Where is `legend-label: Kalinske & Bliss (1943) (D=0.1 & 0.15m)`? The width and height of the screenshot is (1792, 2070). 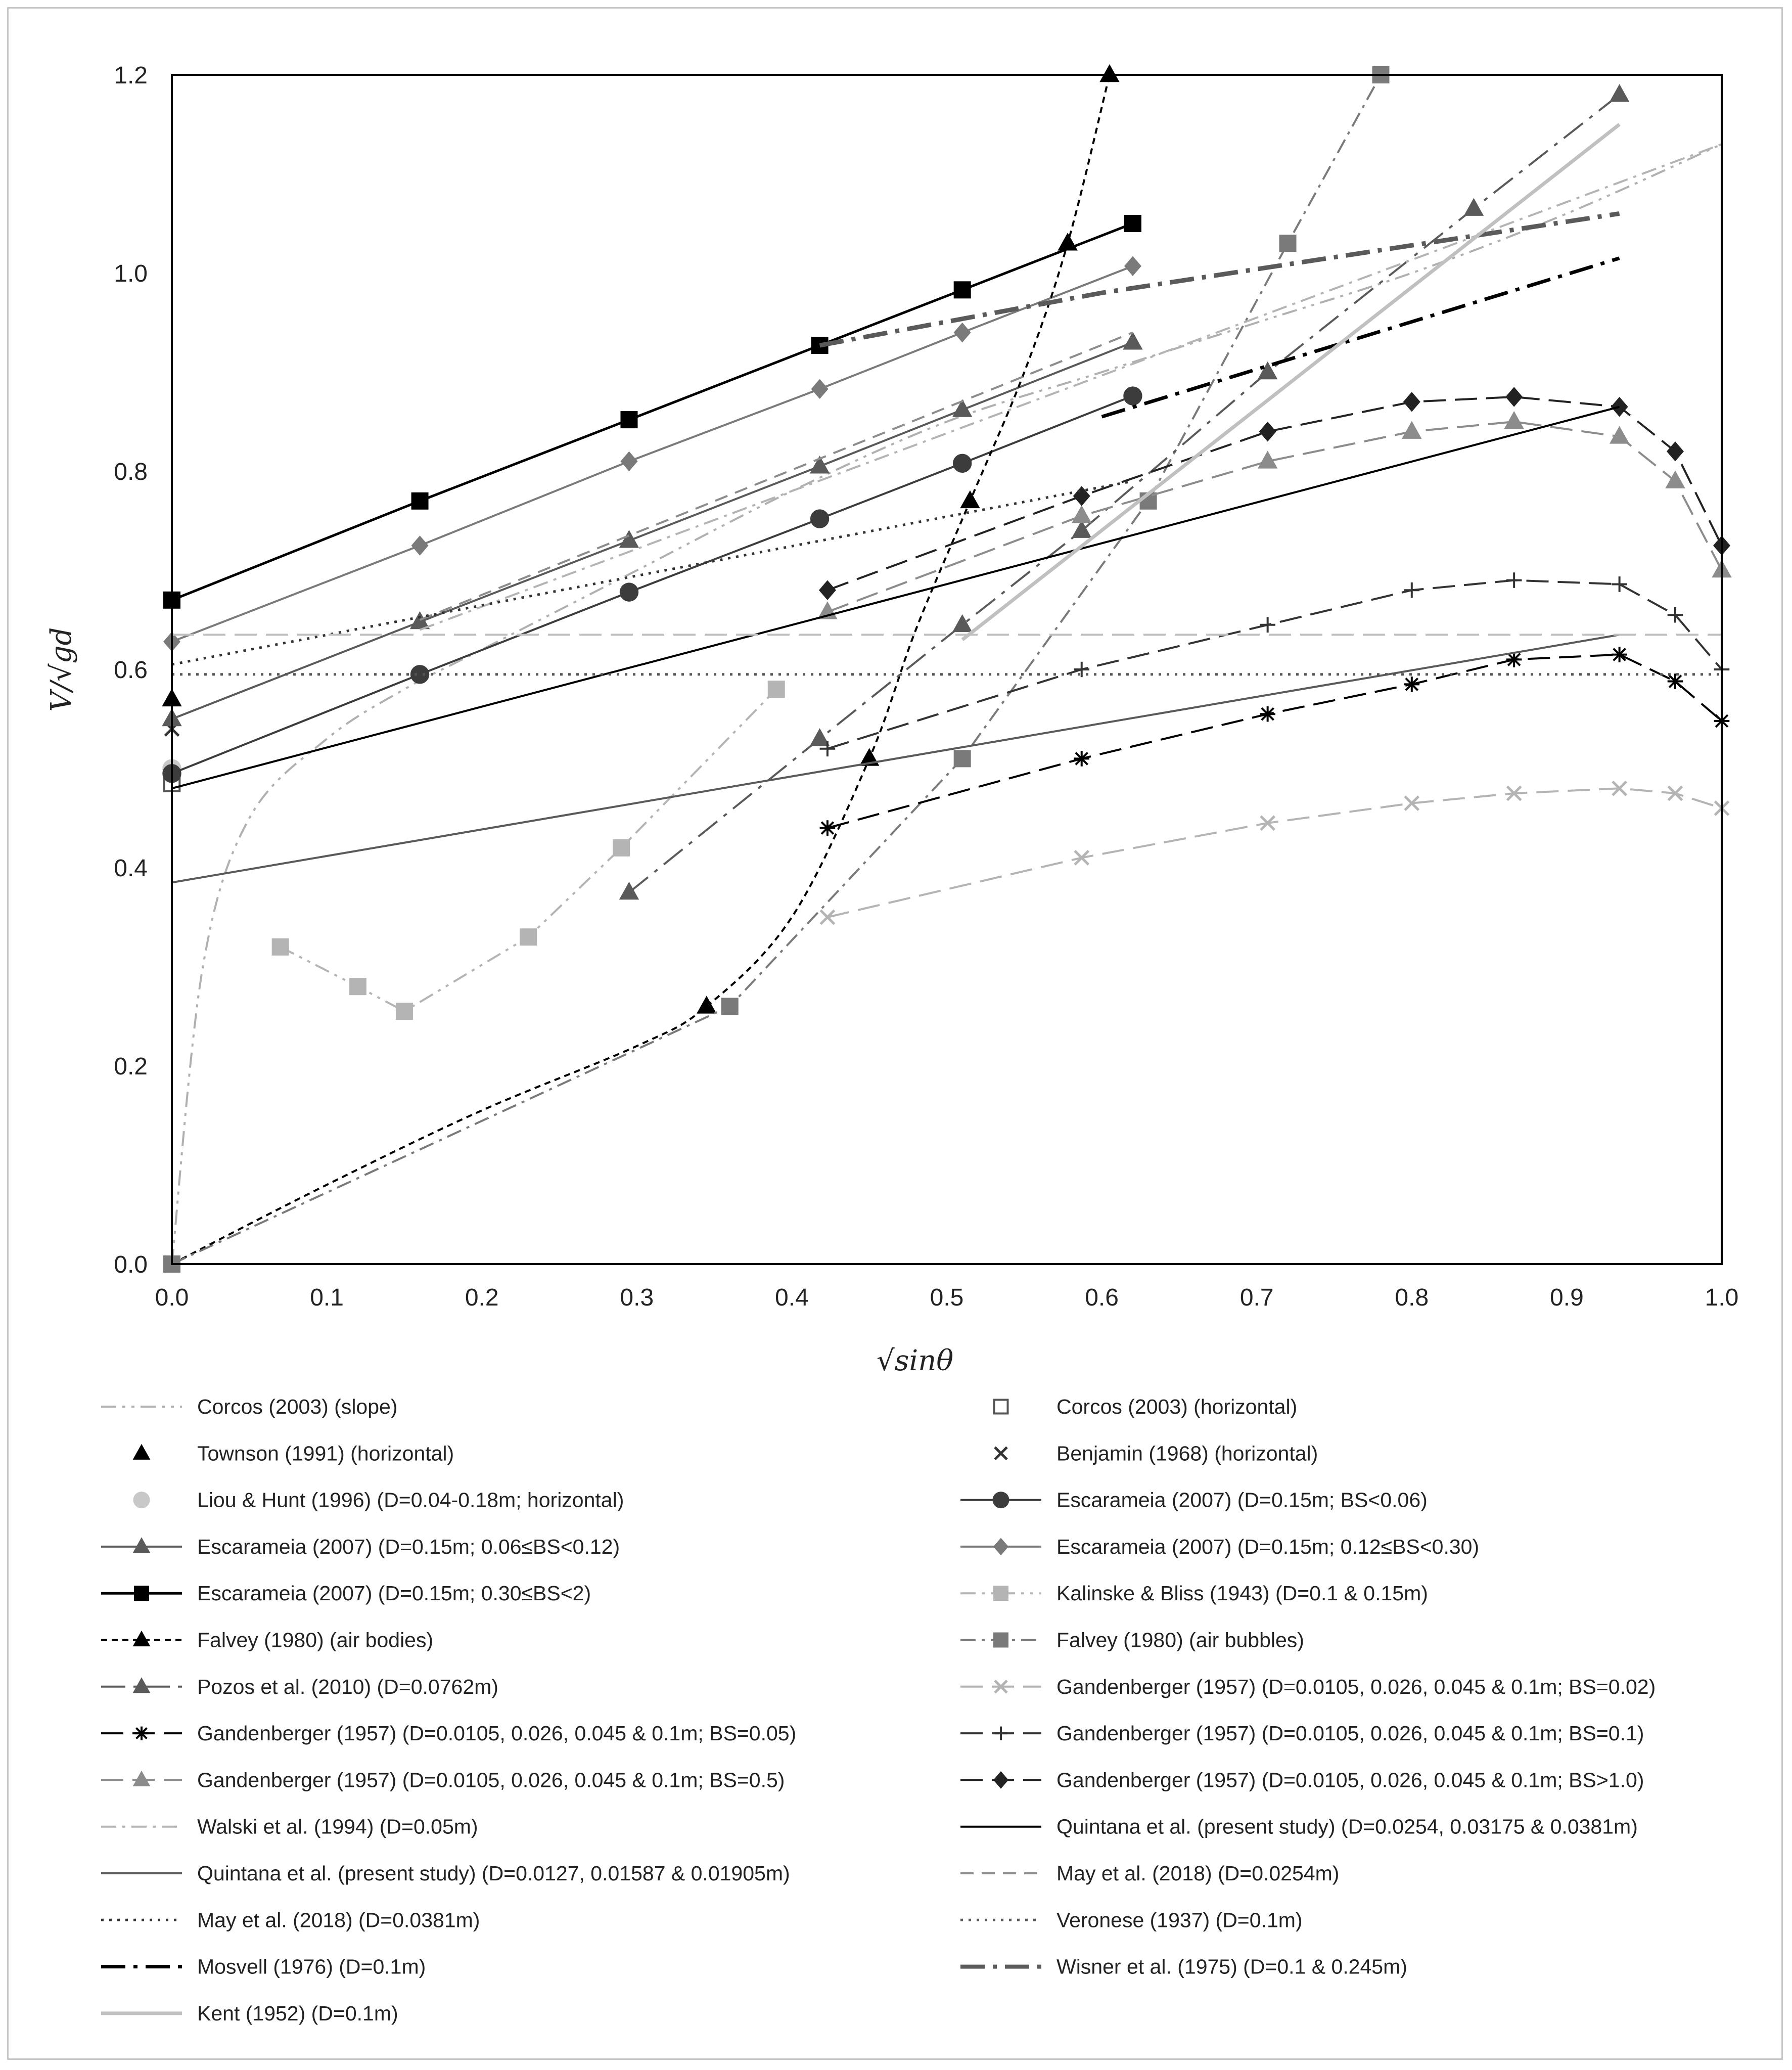
legend-label: Kalinske & Bliss (1943) (D=0.1 & 0.15m) is located at coordinates (1242, 1593).